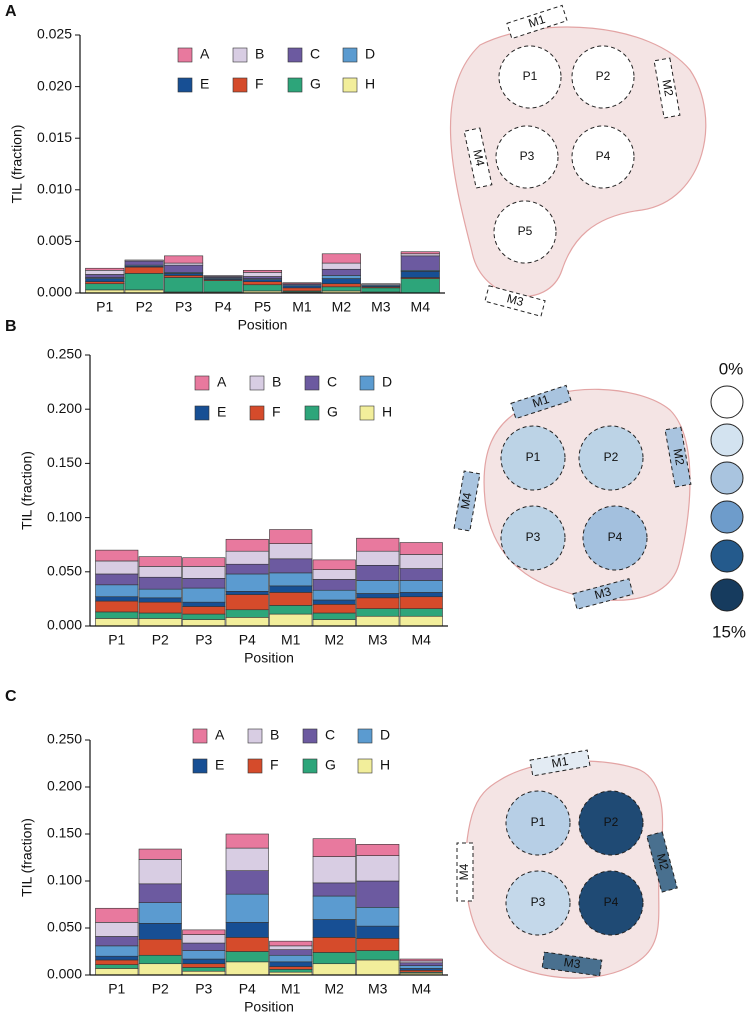 Image resolution: width=750 pixels, height=1017 pixels. What do you see at coordinates (64, 833) in the screenshot?
I see `y-tick-label: 0.150` at bounding box center [64, 833].